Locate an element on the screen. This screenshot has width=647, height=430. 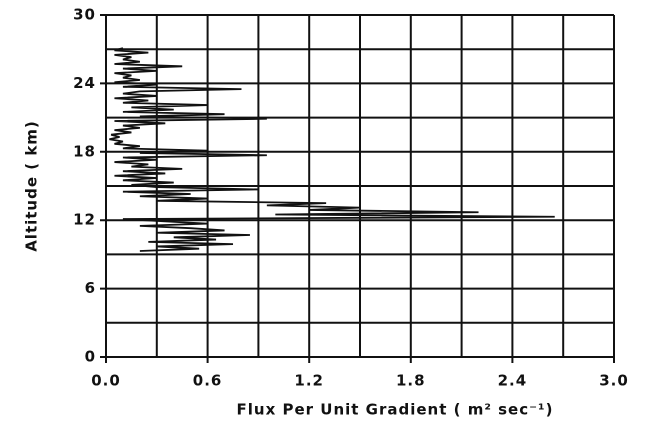
y-tick-label: 0 is located at coordinates (90, 357).